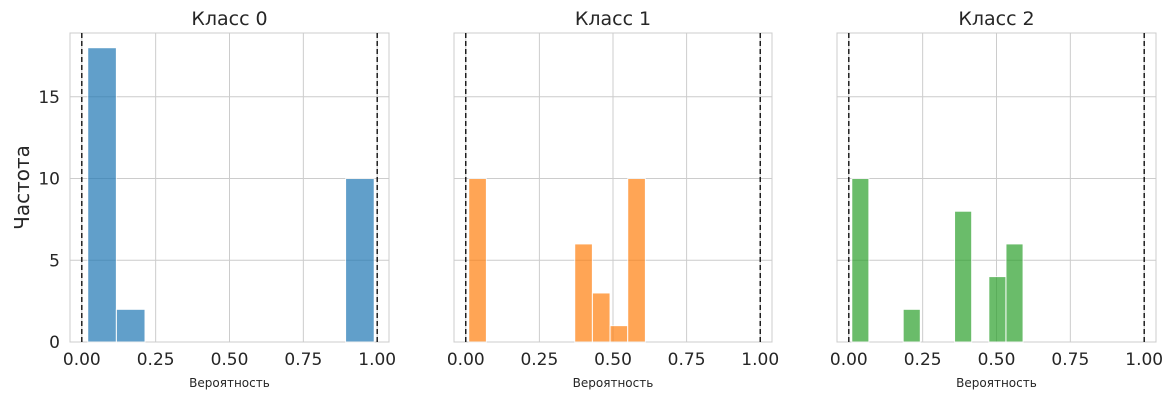  I want to click on panel-title: Класс 0, so click(229, 19).